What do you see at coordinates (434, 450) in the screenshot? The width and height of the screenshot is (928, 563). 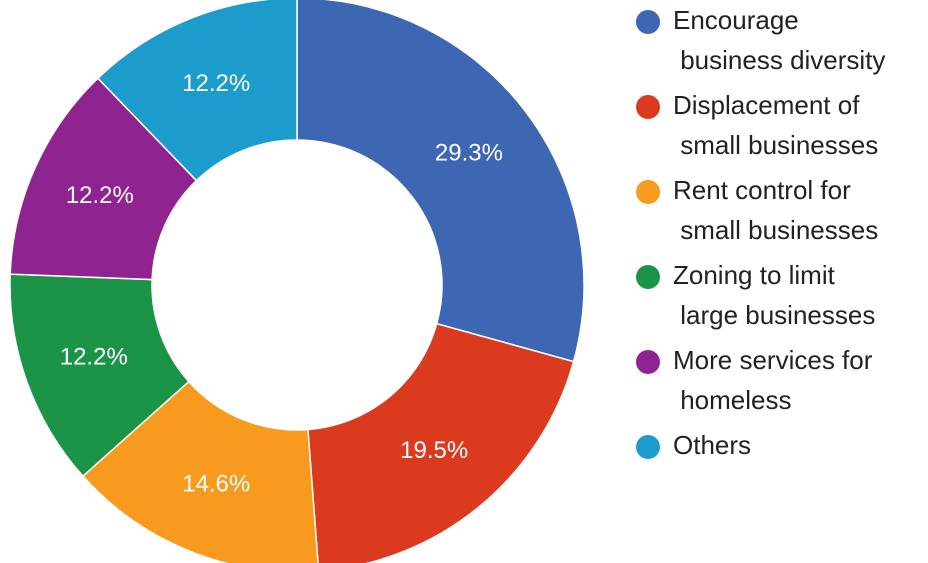 I see `slice-label: 19.5%` at bounding box center [434, 450].